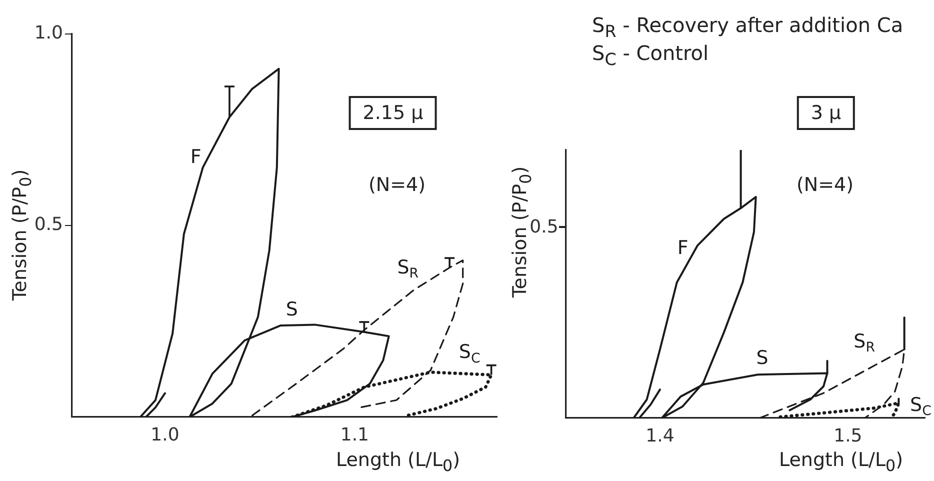 Image resolution: width=934 pixels, height=481 pixels. I want to click on x-tick-label: 1.0, so click(165, 435).